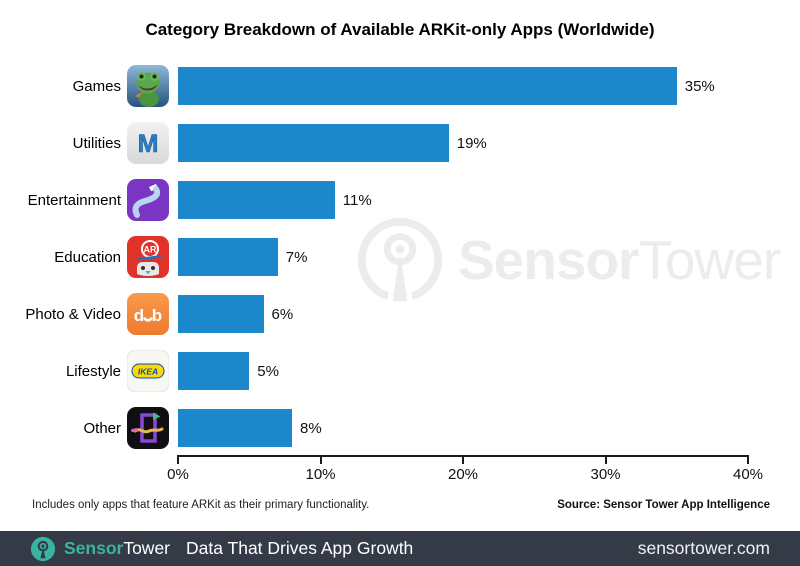 The height and width of the screenshot is (566, 800). I want to click on utilities-app-icon: M, so click(148, 143).